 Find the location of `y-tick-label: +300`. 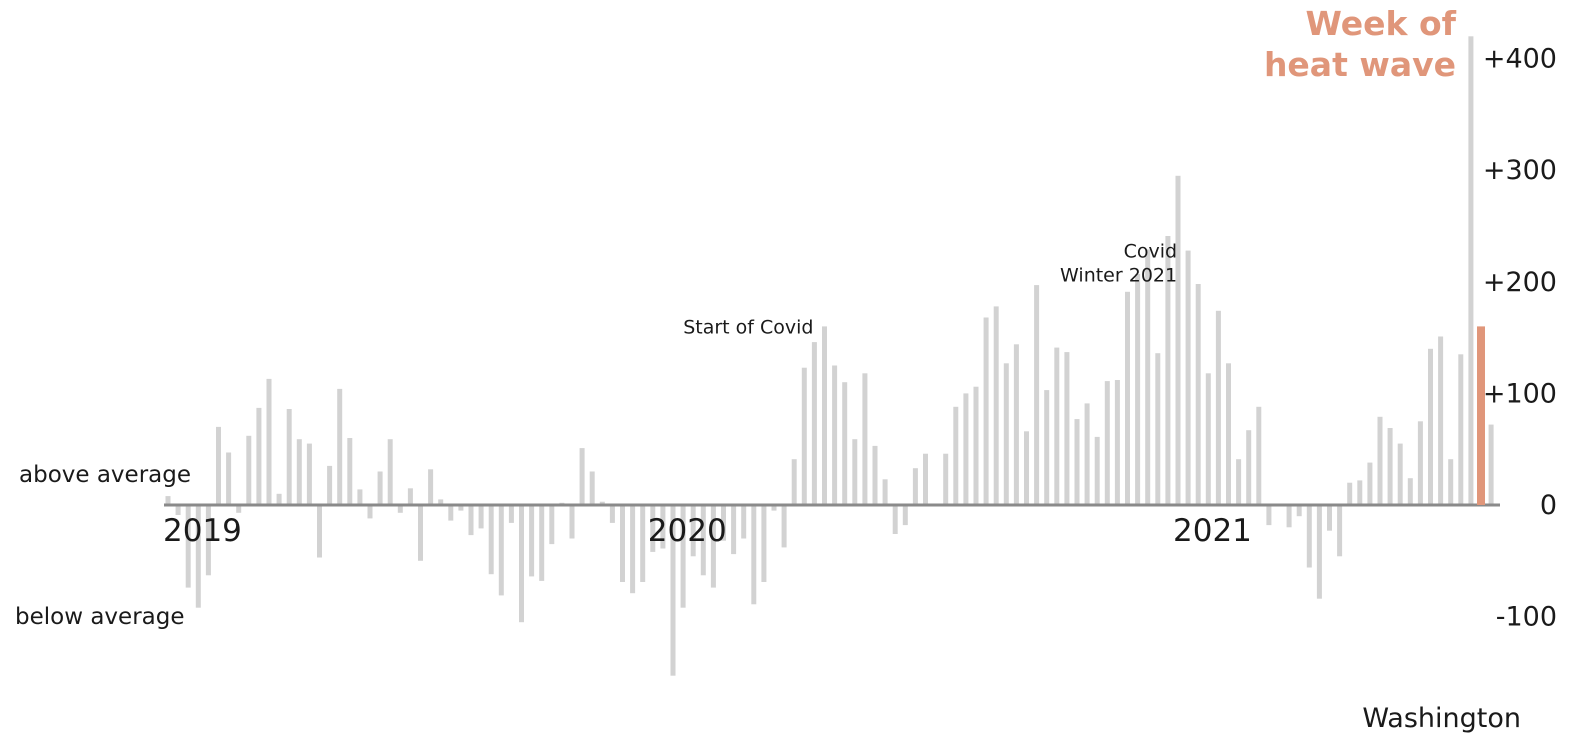

y-tick-label: +300 is located at coordinates (1520, 170).